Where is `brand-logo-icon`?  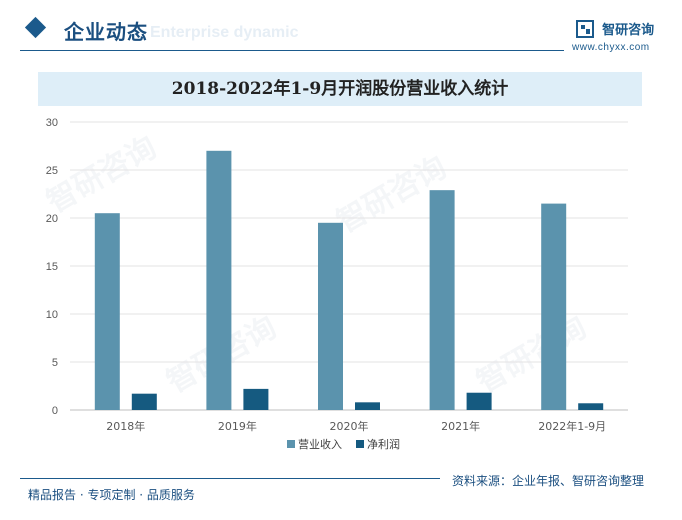
brand-logo-icon is located at coordinates (585, 28).